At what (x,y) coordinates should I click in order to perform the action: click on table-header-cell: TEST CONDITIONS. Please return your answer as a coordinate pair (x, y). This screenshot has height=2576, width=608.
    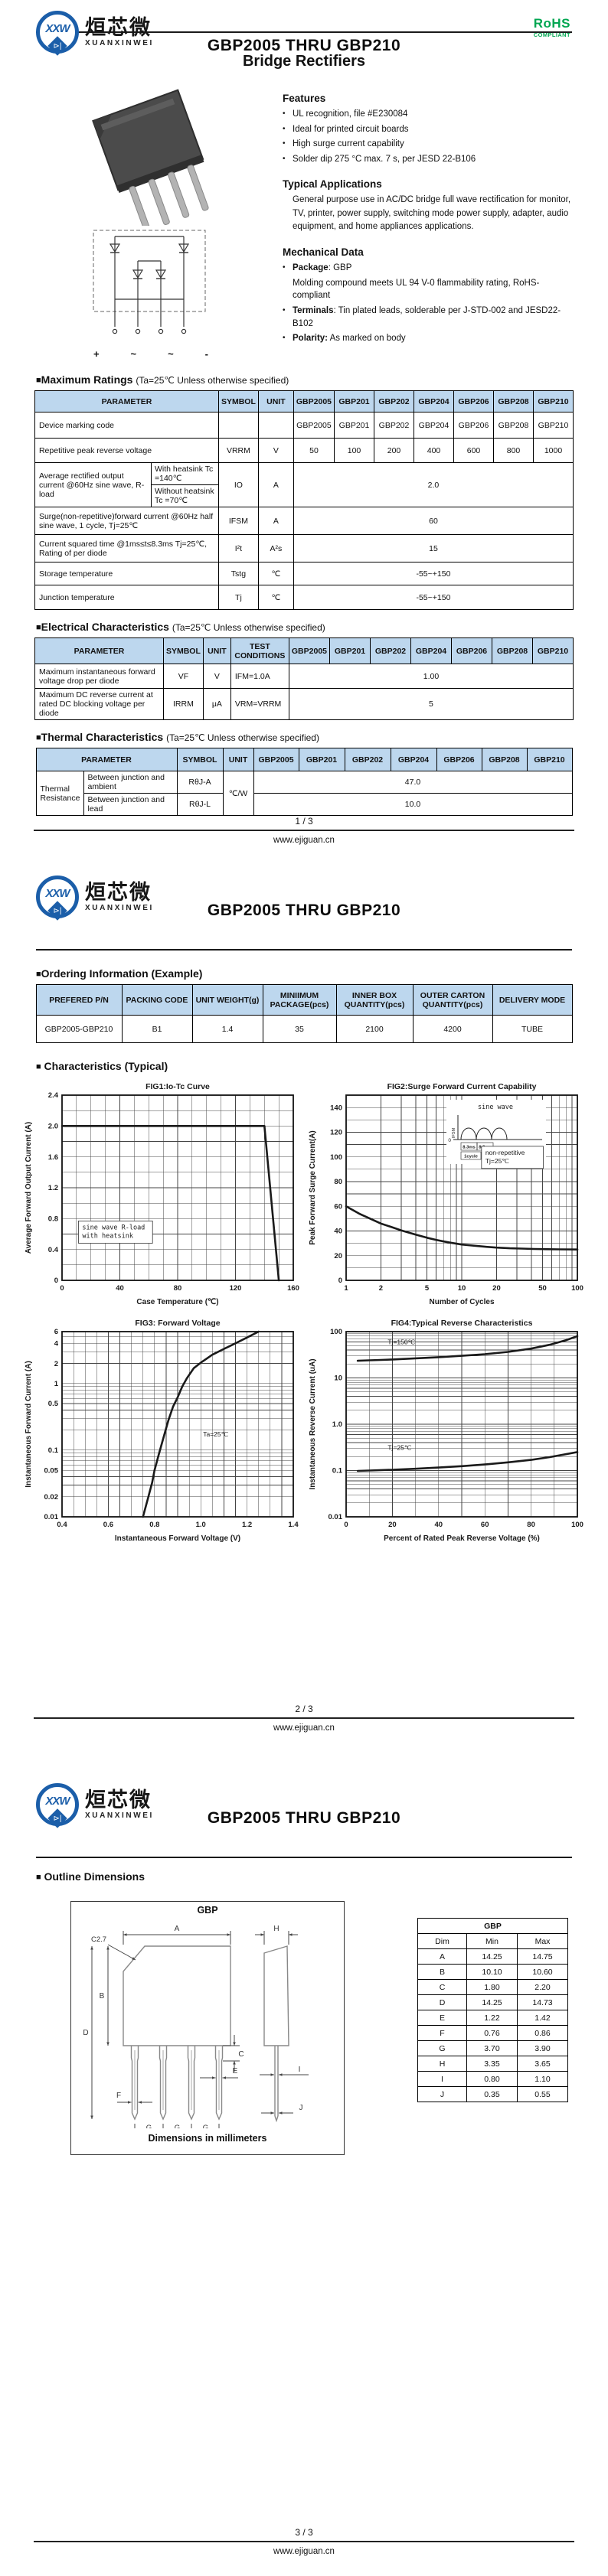
    Looking at the image, I should click on (259, 650).